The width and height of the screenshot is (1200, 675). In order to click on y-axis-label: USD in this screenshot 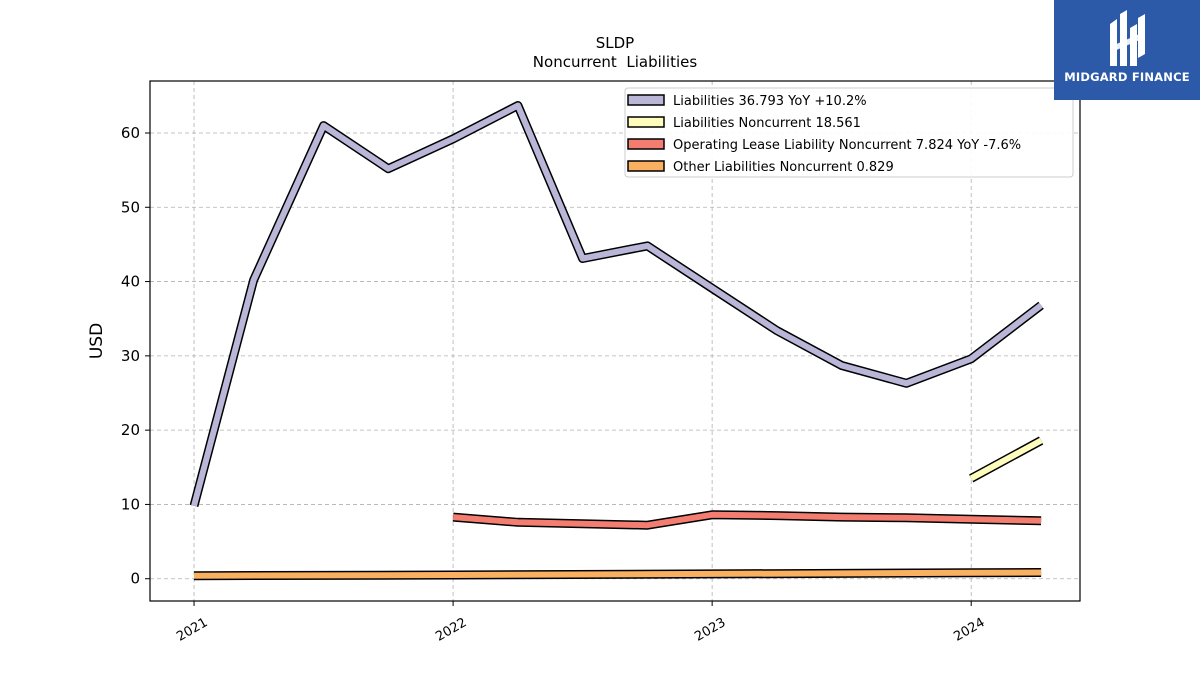, I will do `click(97, 341)`.